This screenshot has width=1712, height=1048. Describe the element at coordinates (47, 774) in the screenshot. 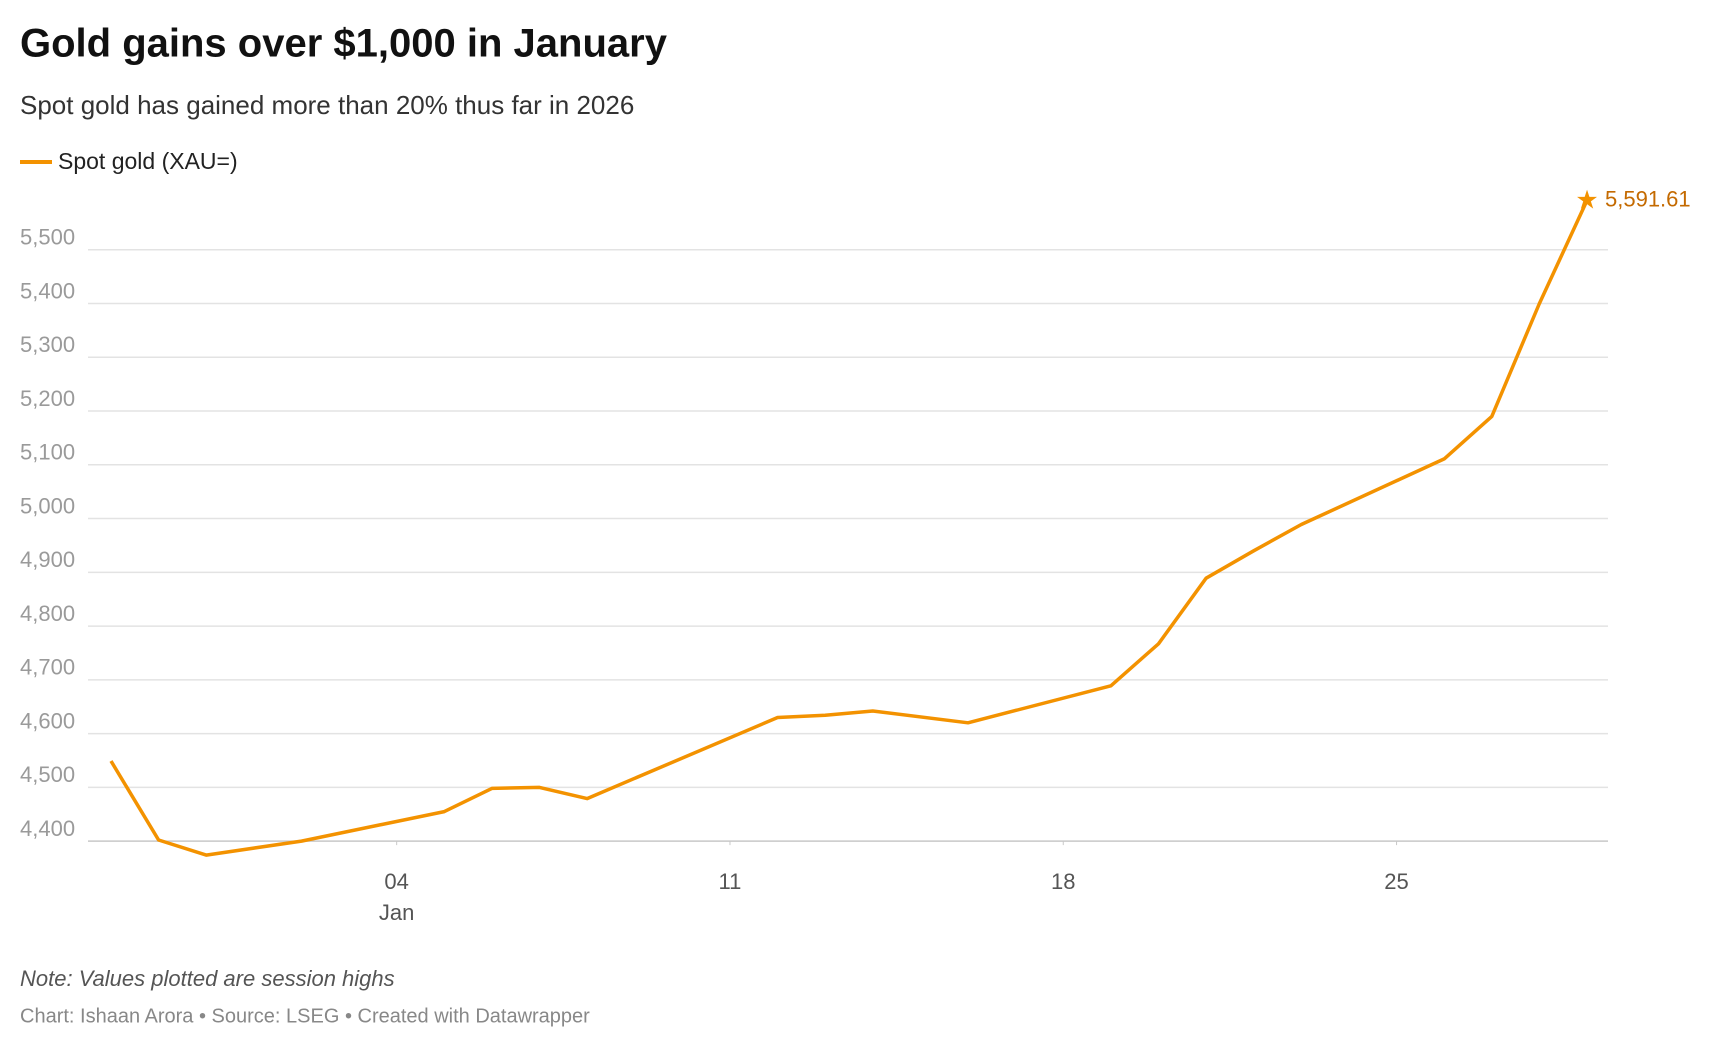

I see `y-tick-label: 4,500` at that location.